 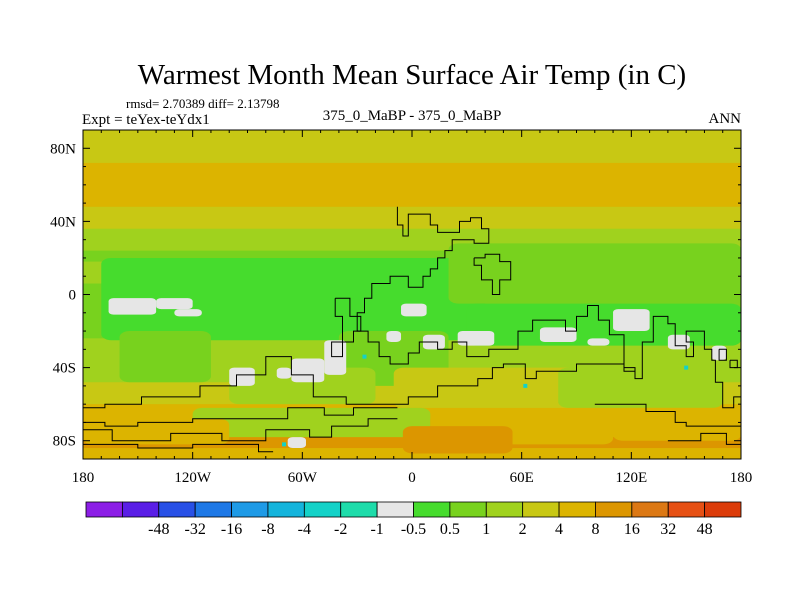 I want to click on y-tick-label: 80N, so click(x=63, y=149).